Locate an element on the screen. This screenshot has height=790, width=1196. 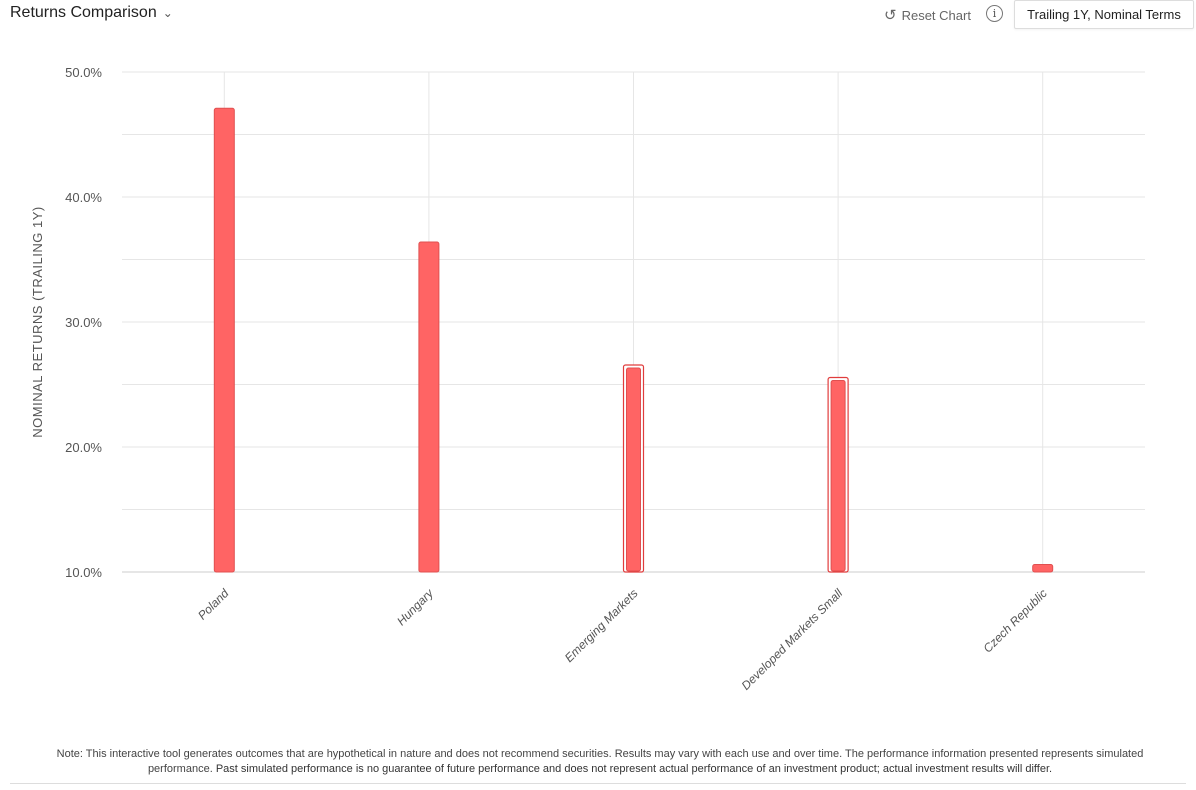
x-tick-label: Developed Markets Small is located at coordinates (792, 639).